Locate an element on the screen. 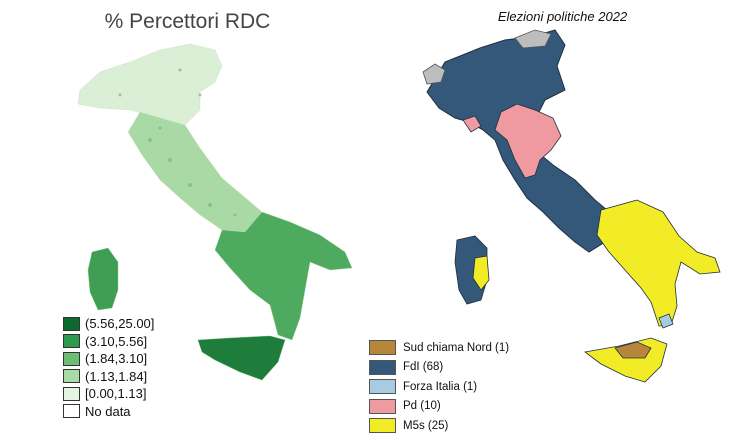 The width and height of the screenshot is (750, 446). rdc-texture is located at coordinates (177, 142).